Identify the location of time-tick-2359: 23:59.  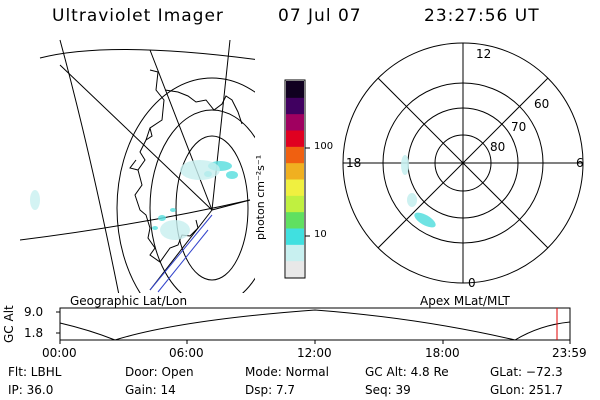
(569, 353).